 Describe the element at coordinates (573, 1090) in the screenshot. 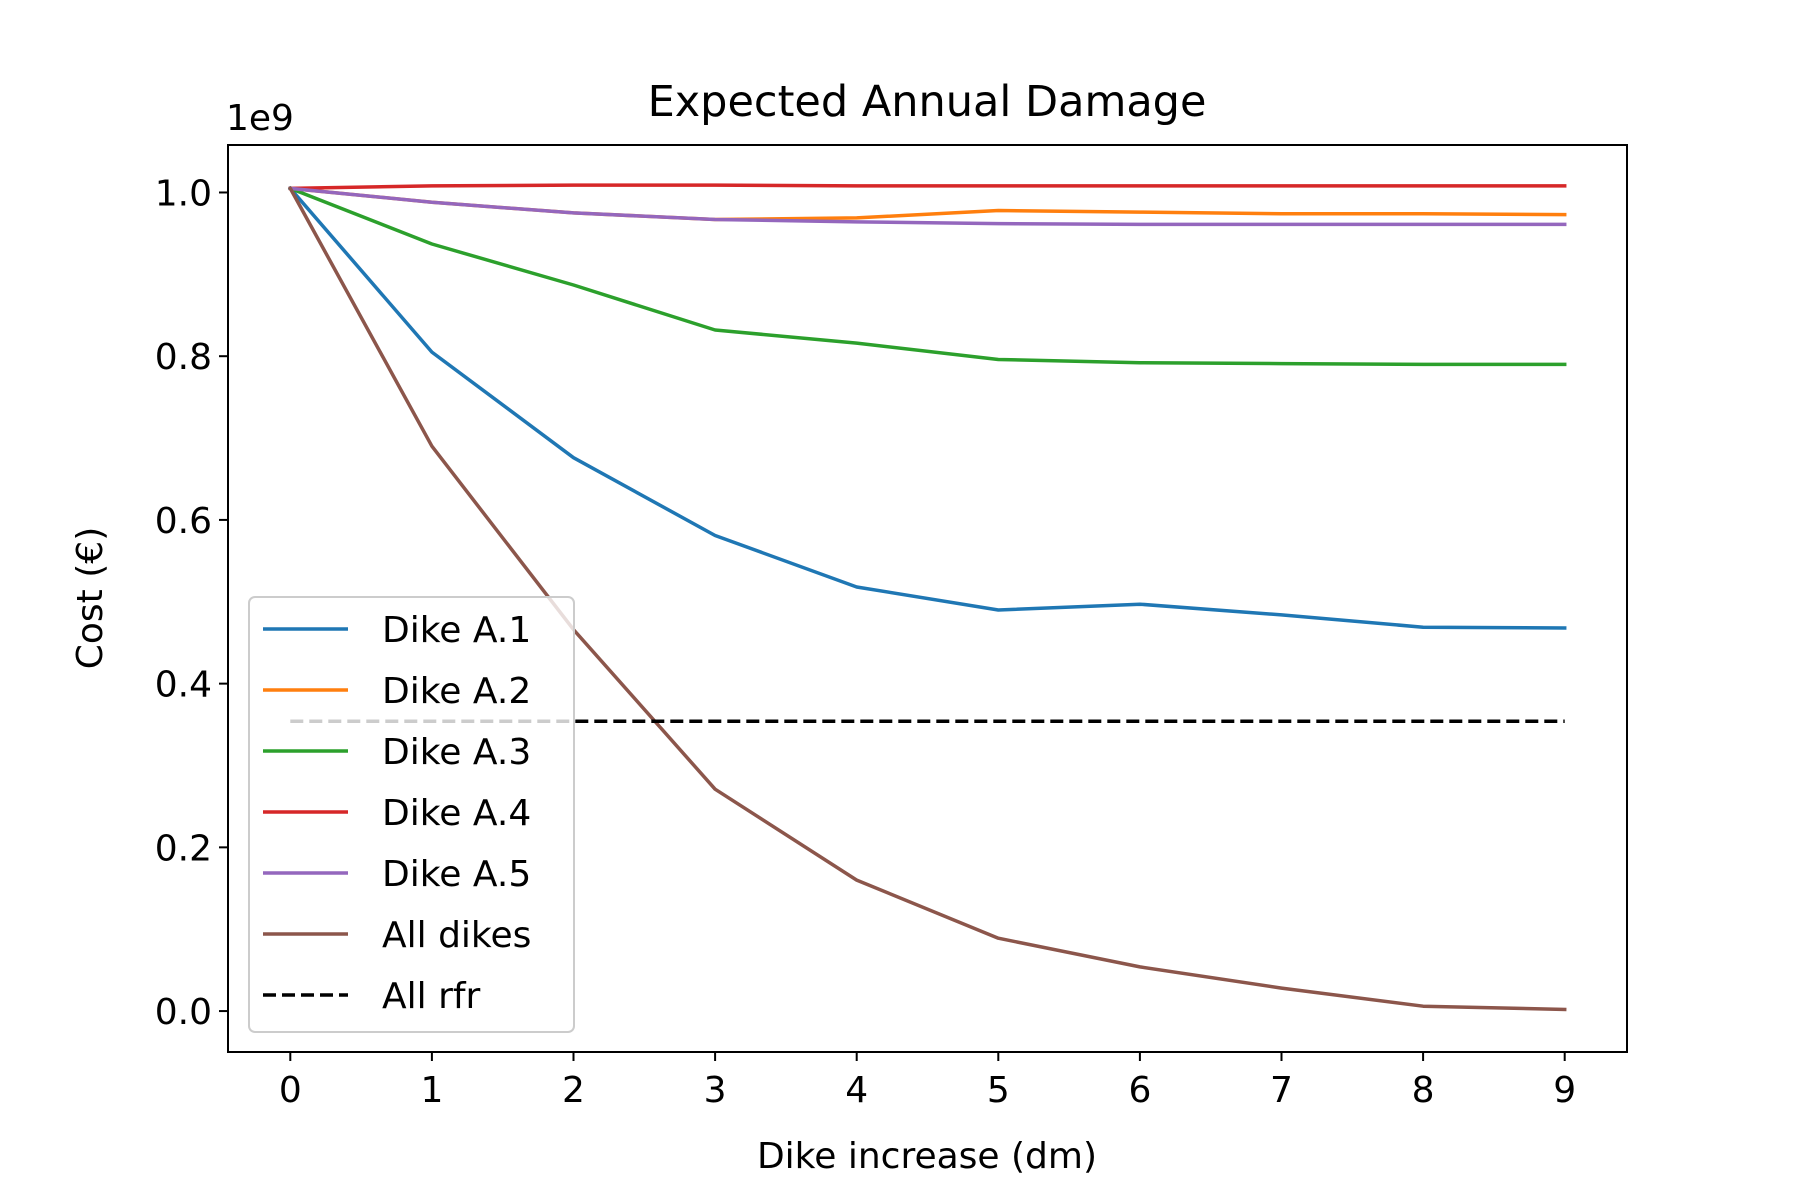

I see `x-tick-label: 2` at that location.